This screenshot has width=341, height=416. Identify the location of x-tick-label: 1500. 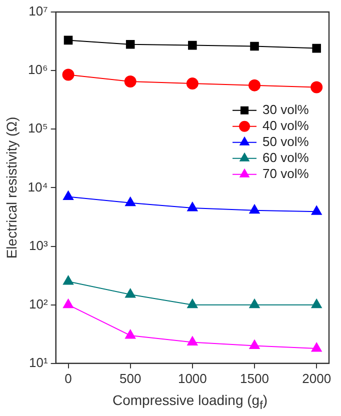
(254, 378).